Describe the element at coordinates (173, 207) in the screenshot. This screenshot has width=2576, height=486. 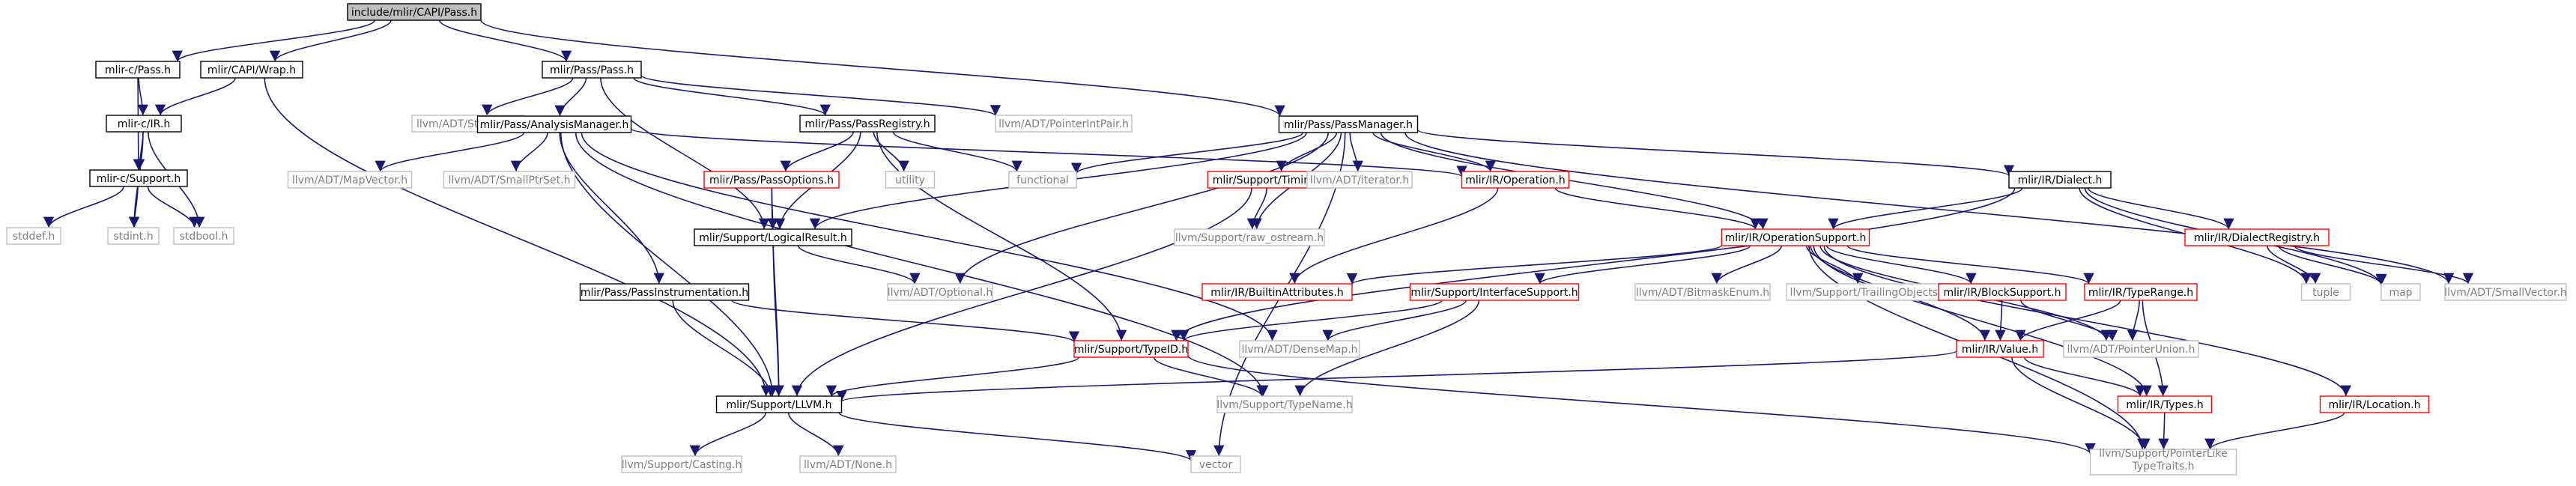
I see `edge-c-support-to-stdbool` at that location.